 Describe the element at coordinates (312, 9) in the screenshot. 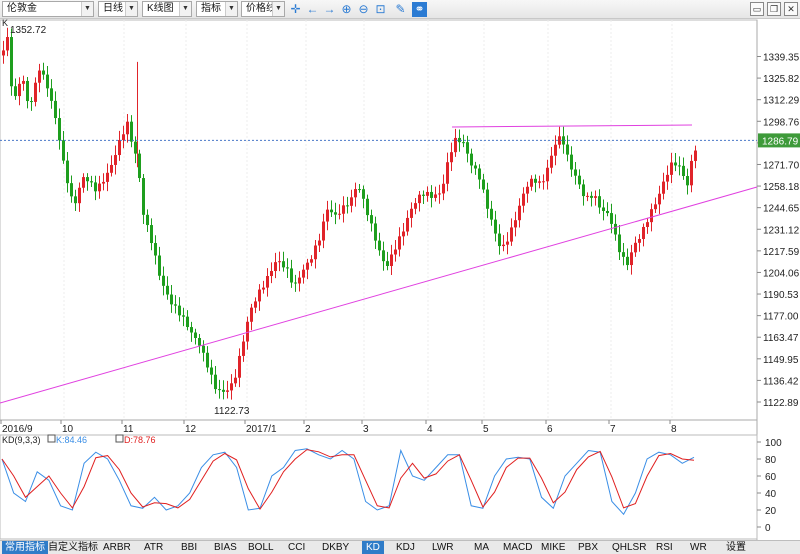

I see `arrow-left-icon: ←` at that location.